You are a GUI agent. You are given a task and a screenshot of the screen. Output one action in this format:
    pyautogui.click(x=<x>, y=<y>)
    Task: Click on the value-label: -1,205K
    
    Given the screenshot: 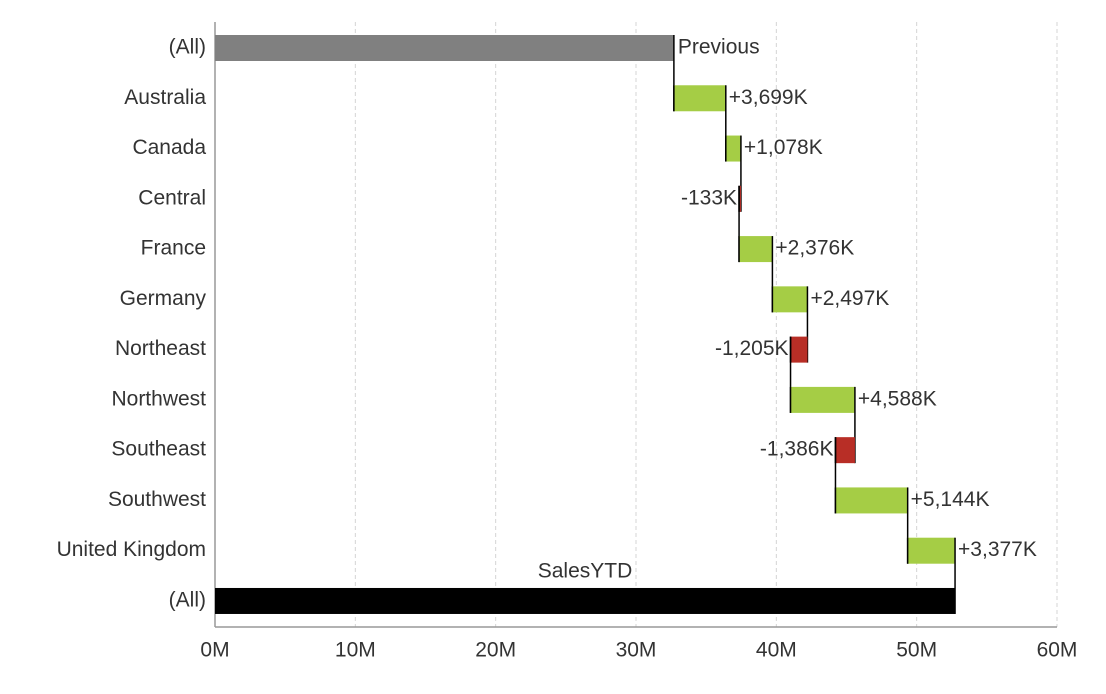 What is the action you would take?
    pyautogui.click(x=752, y=348)
    